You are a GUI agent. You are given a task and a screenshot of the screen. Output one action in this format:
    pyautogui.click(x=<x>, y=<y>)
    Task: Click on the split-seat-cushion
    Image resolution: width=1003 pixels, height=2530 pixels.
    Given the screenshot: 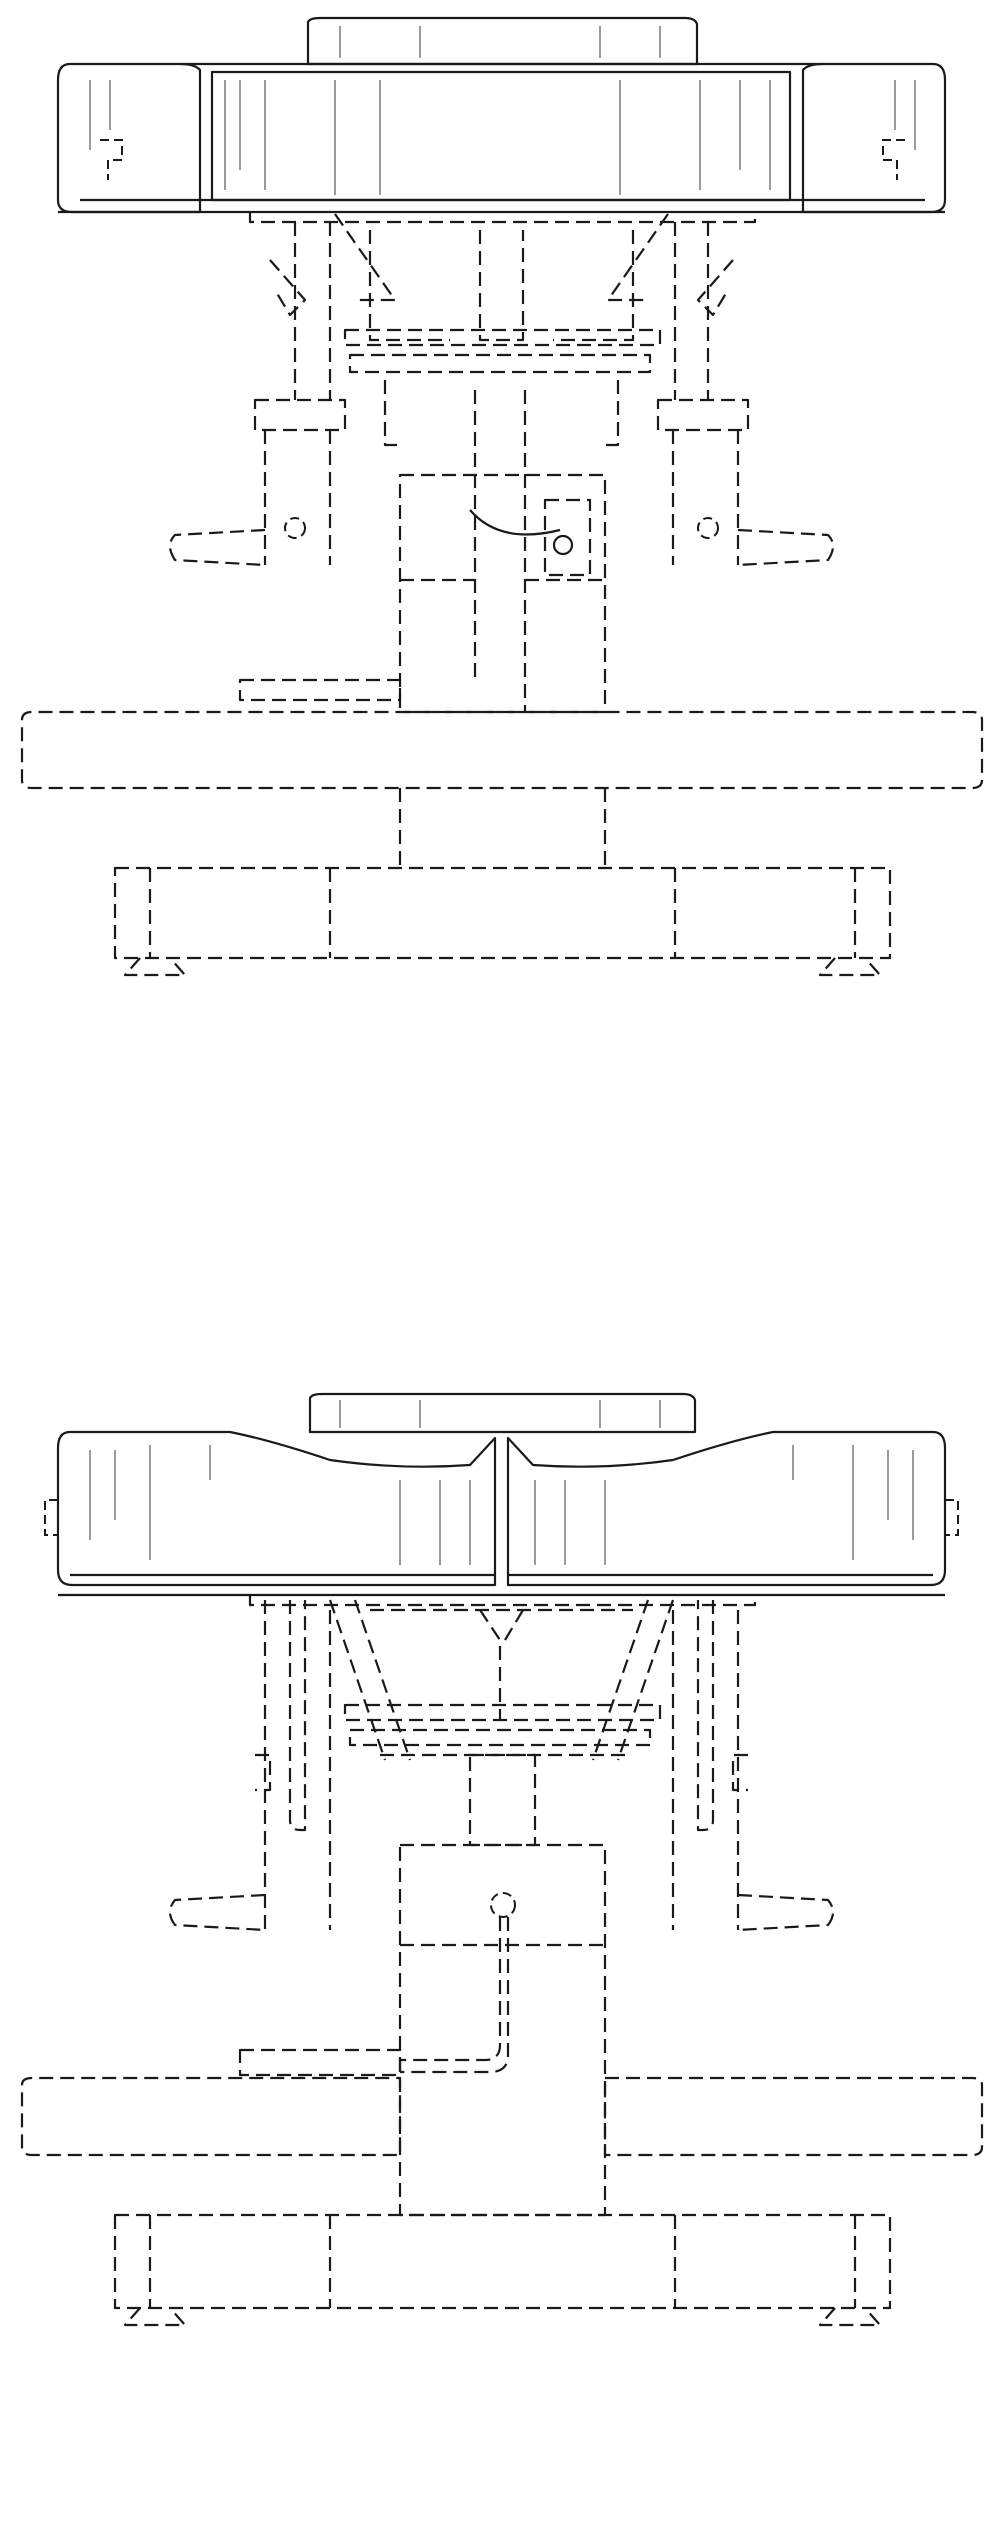 What is the action you would take?
    pyautogui.click(x=501, y=1494)
    